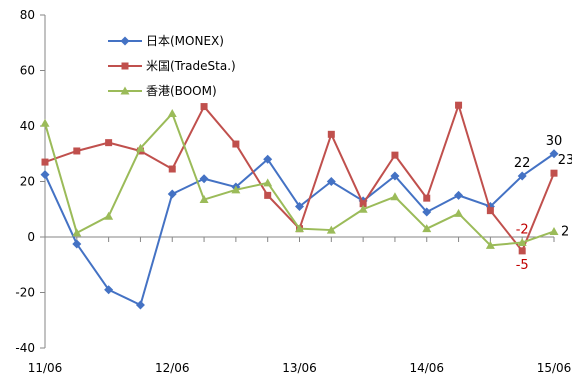 Image resolution: width=572 pixels, height=376 pixels. What do you see at coordinates (554, 368) in the screenshot?
I see `x-tick-label: 15/06` at bounding box center [554, 368].